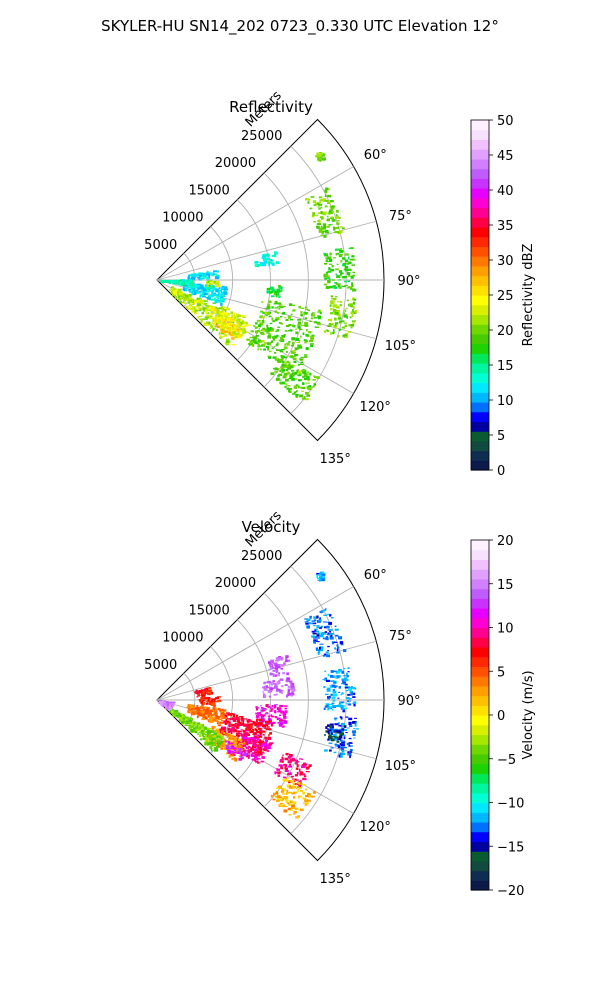 The width and height of the screenshot is (600, 1000). I want to click on azimuth-tick-label: 60°, so click(375, 575).